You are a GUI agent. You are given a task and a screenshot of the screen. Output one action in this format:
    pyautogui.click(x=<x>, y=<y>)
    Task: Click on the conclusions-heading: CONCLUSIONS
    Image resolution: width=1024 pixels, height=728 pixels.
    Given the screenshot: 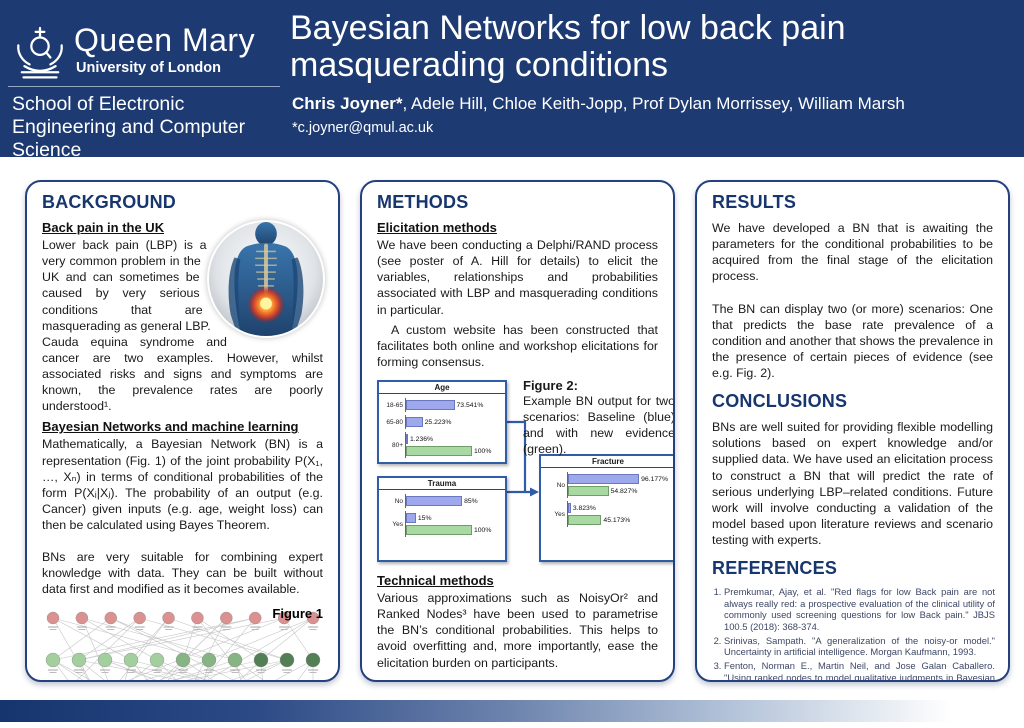 What is the action you would take?
    pyautogui.click(x=780, y=401)
    